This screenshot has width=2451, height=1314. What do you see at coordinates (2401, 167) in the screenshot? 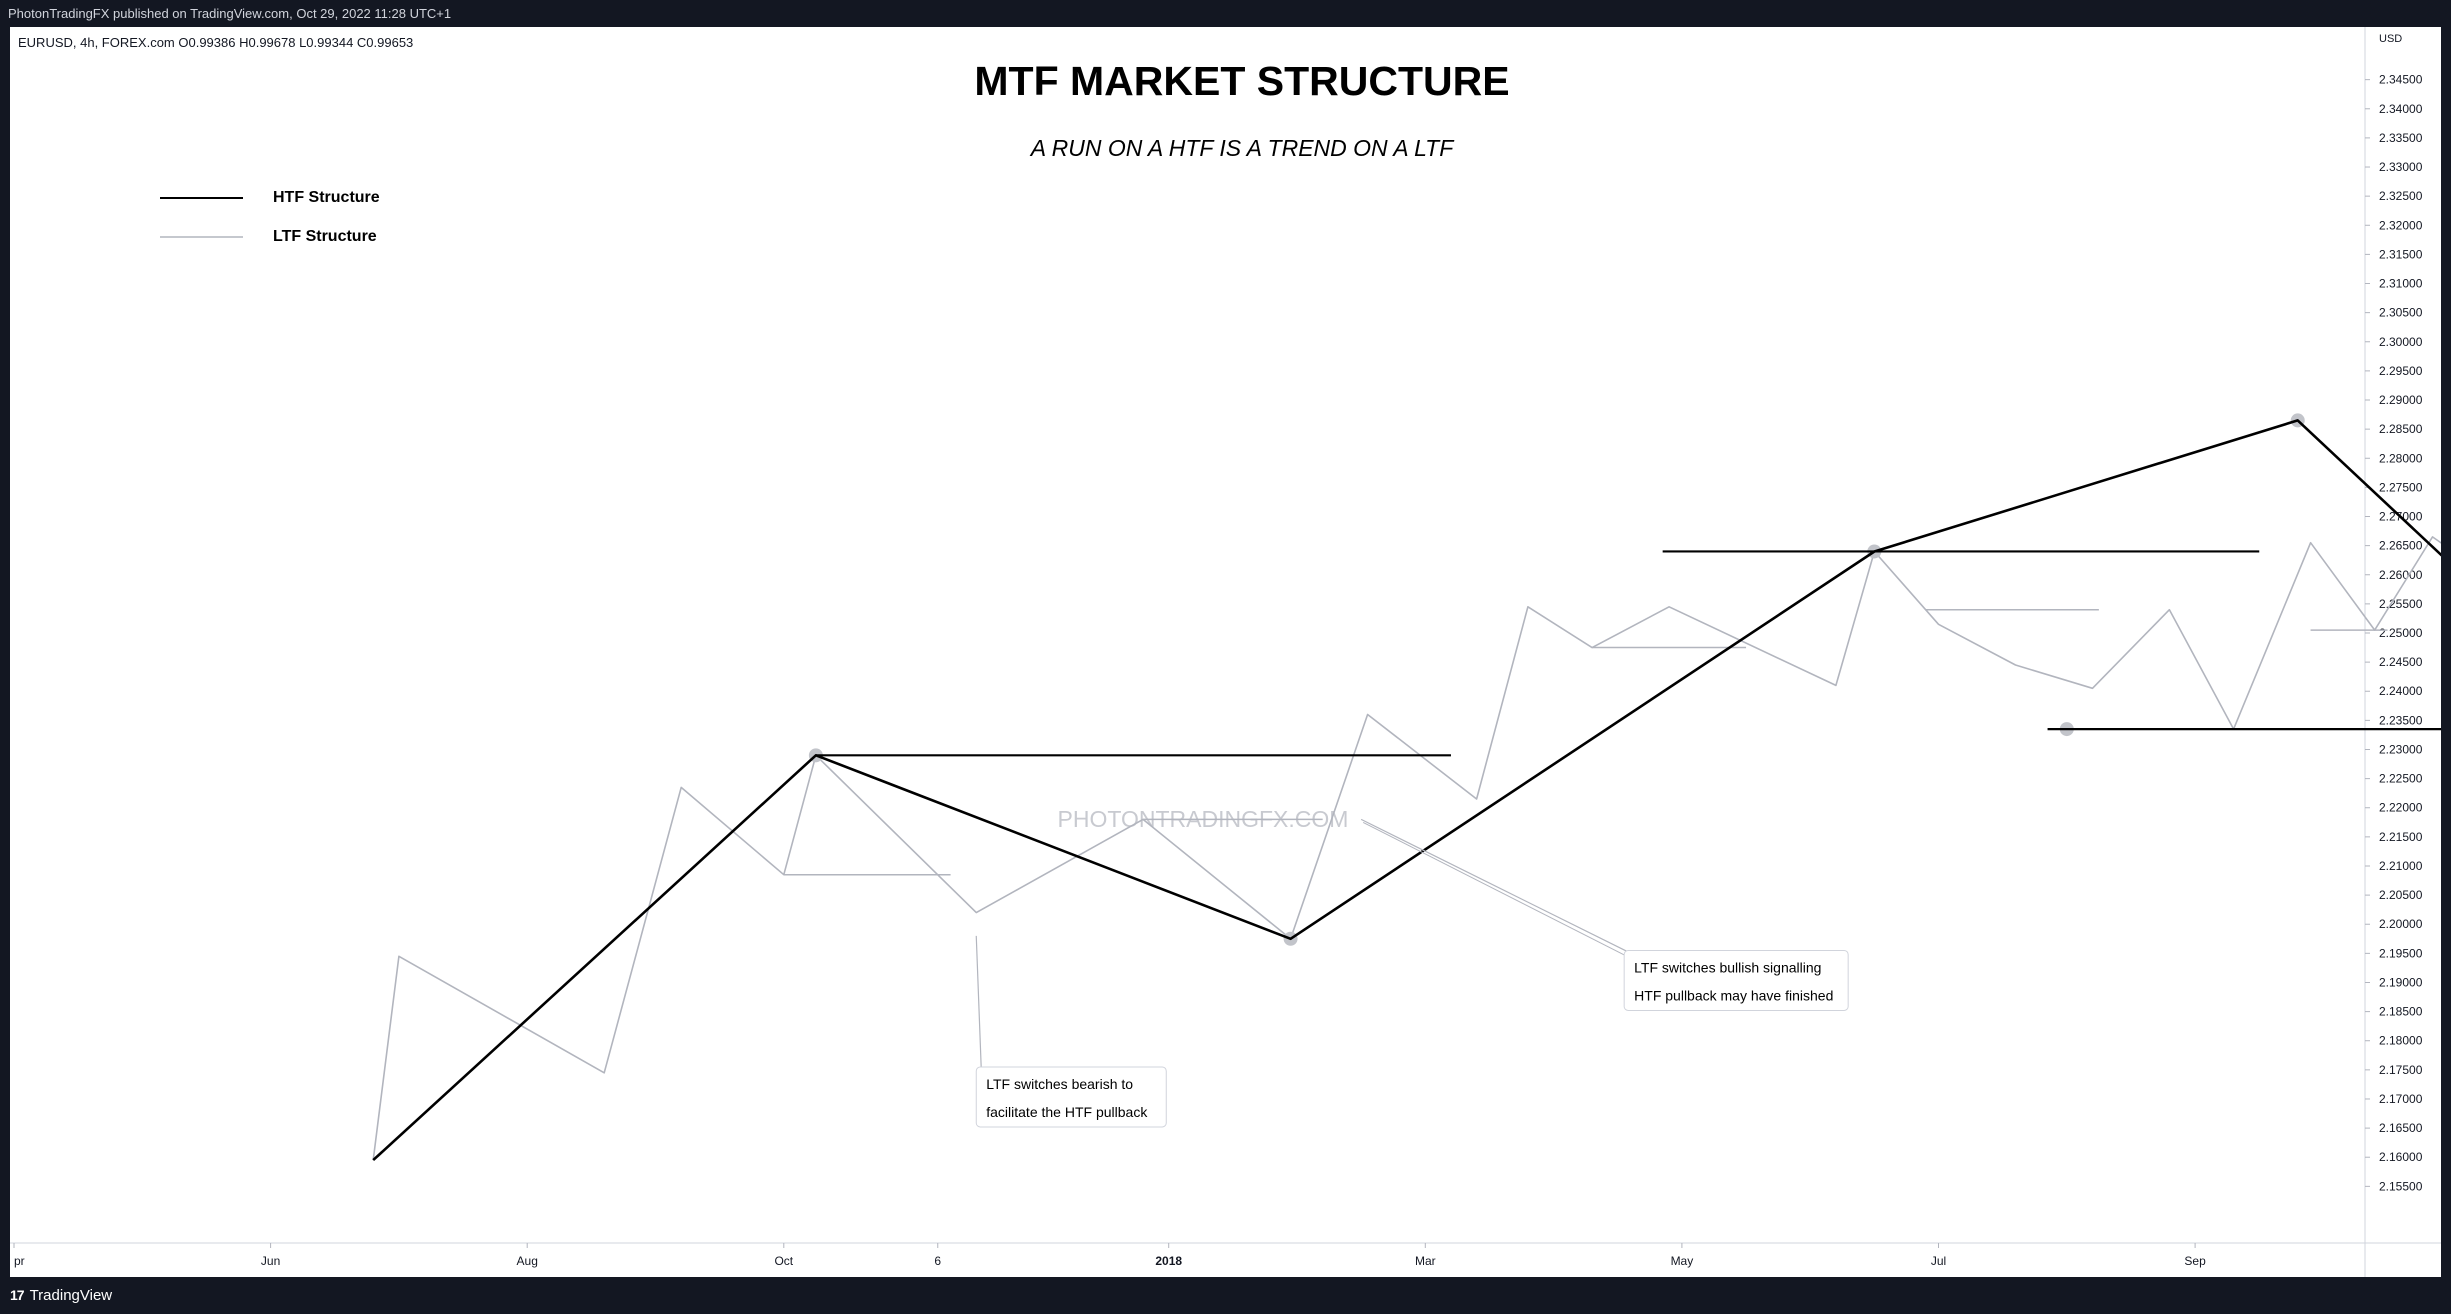
I see `price-tick-label: 2.33000` at bounding box center [2401, 167].